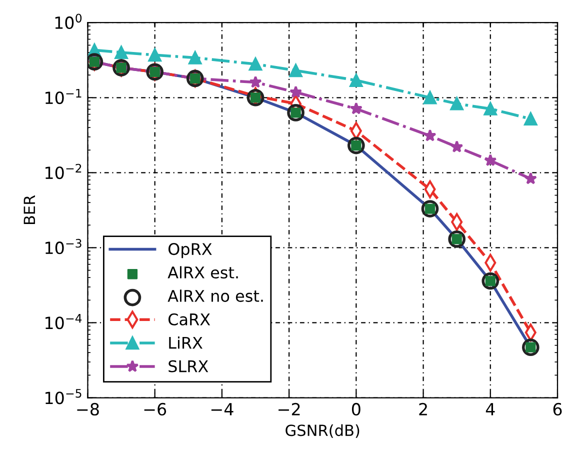  I want to click on legend-label: SLRX, so click(188, 366).